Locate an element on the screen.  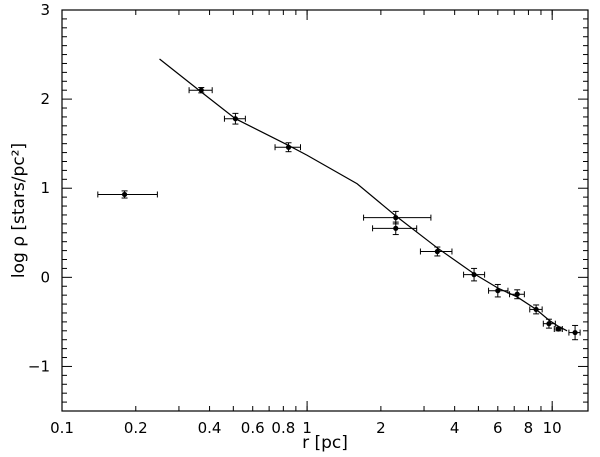
x-tick-label: 1 is located at coordinates (307, 428).